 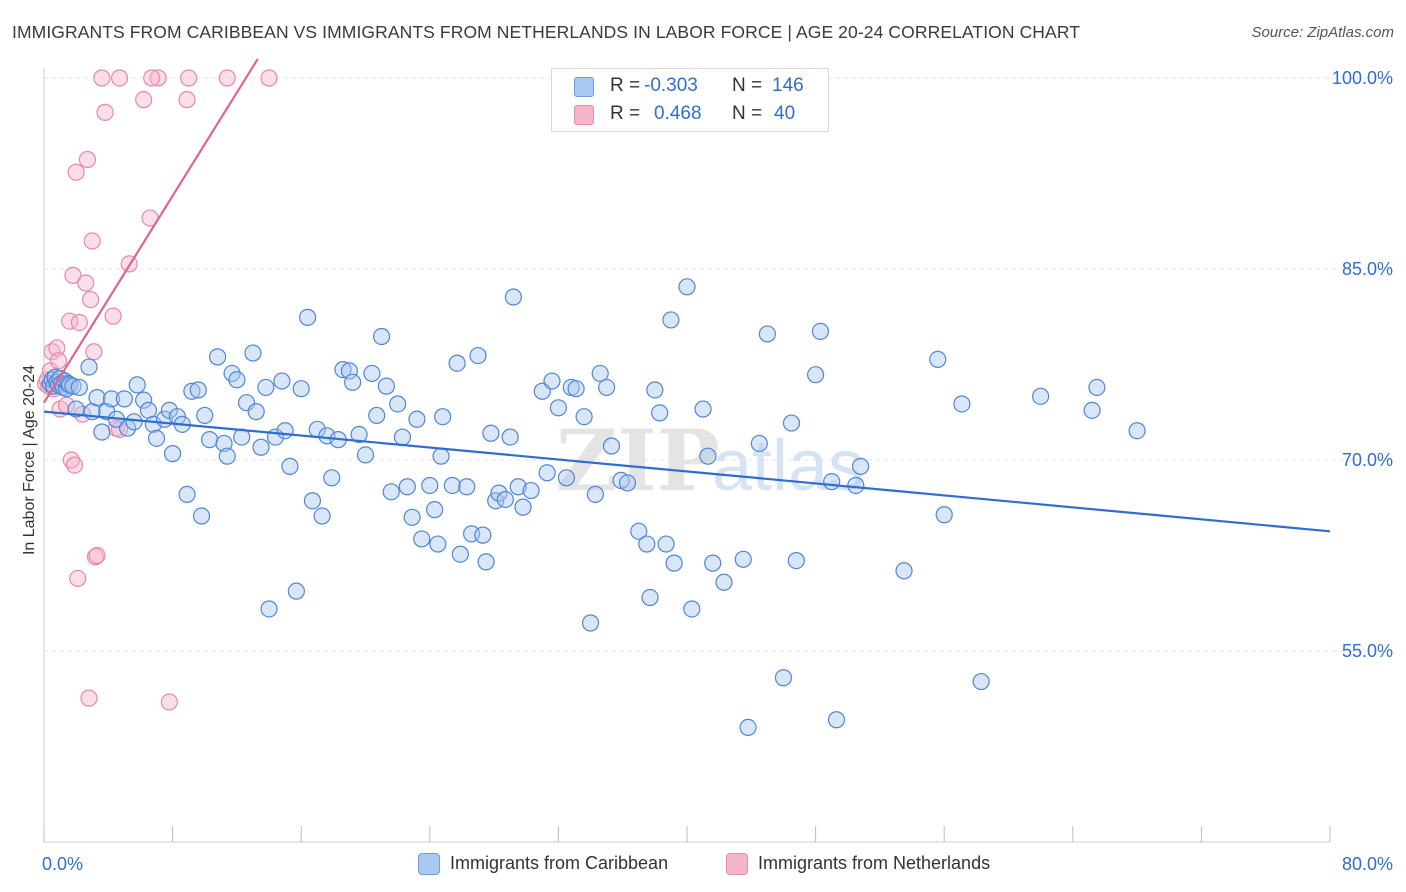 I want to click on trend-line-pink, so click(x=151, y=231).